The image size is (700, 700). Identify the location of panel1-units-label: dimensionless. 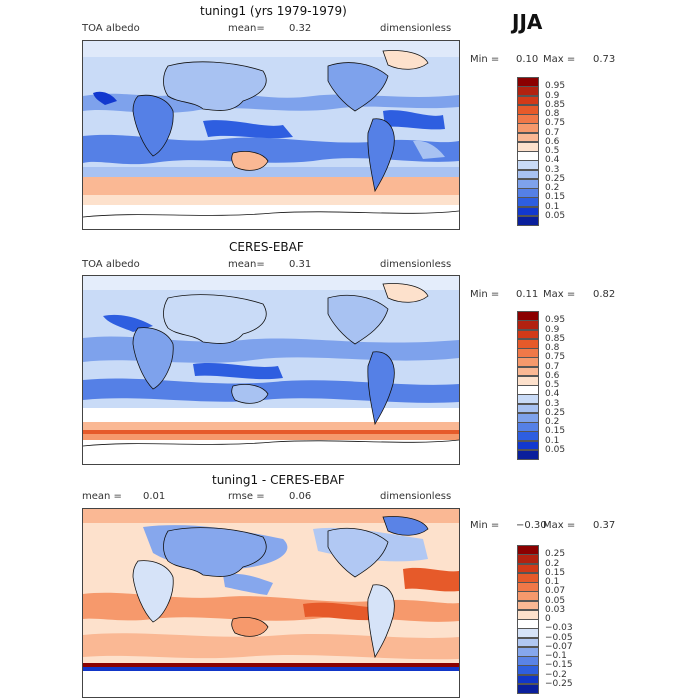
(416, 28).